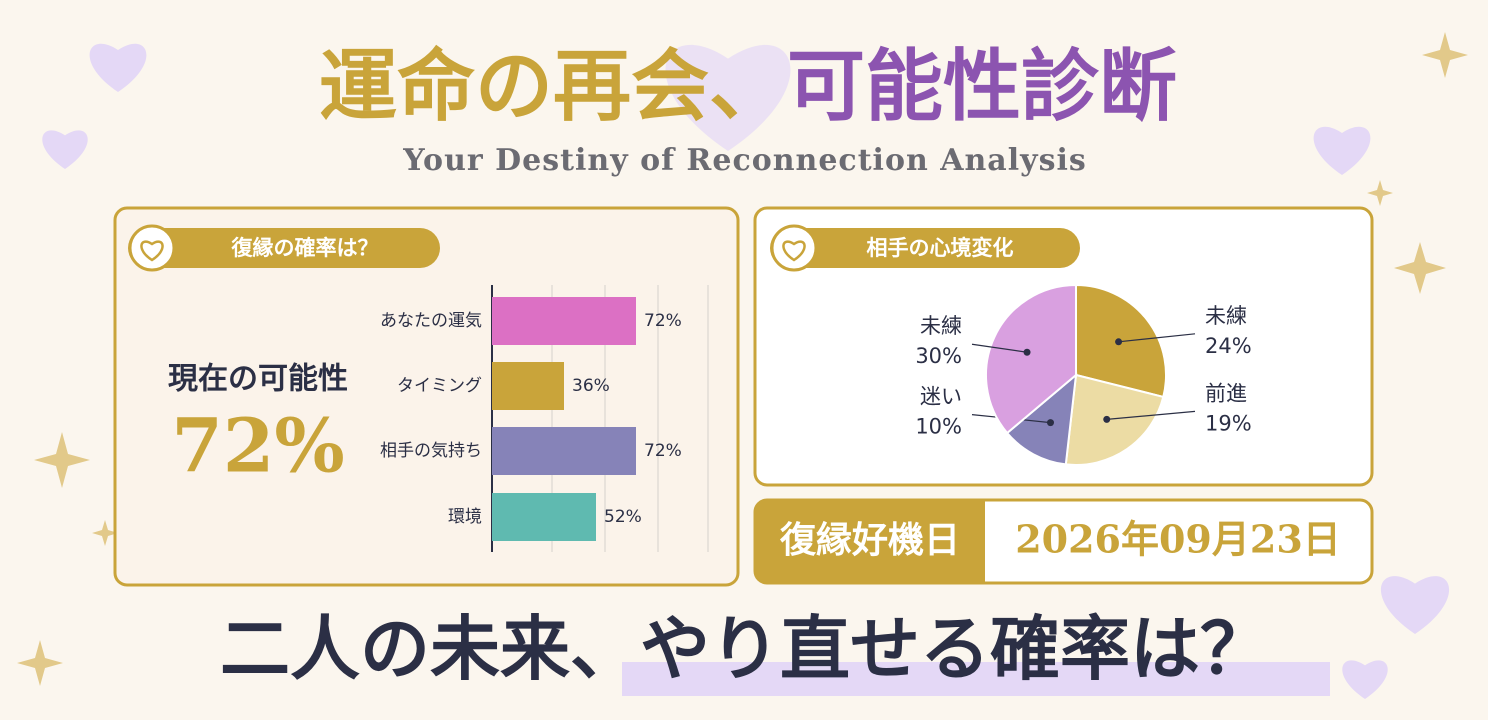 This screenshot has height=720, width=1488. Describe the element at coordinates (305, 248) in the screenshot. I see `panel-label: 復縁の確率は？` at that location.